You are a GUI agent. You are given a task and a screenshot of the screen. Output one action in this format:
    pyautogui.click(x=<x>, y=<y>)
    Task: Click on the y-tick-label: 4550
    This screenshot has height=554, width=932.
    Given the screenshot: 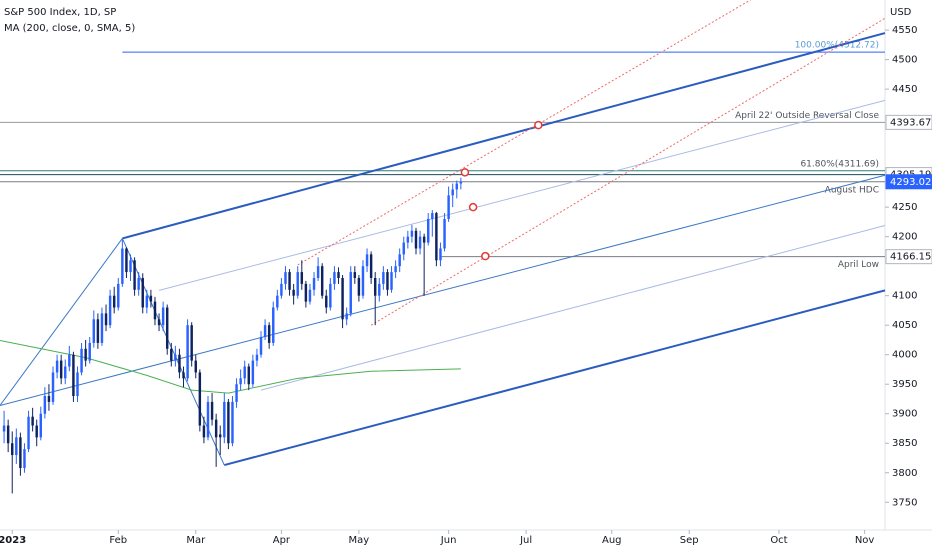 What is the action you would take?
    pyautogui.click(x=904, y=30)
    